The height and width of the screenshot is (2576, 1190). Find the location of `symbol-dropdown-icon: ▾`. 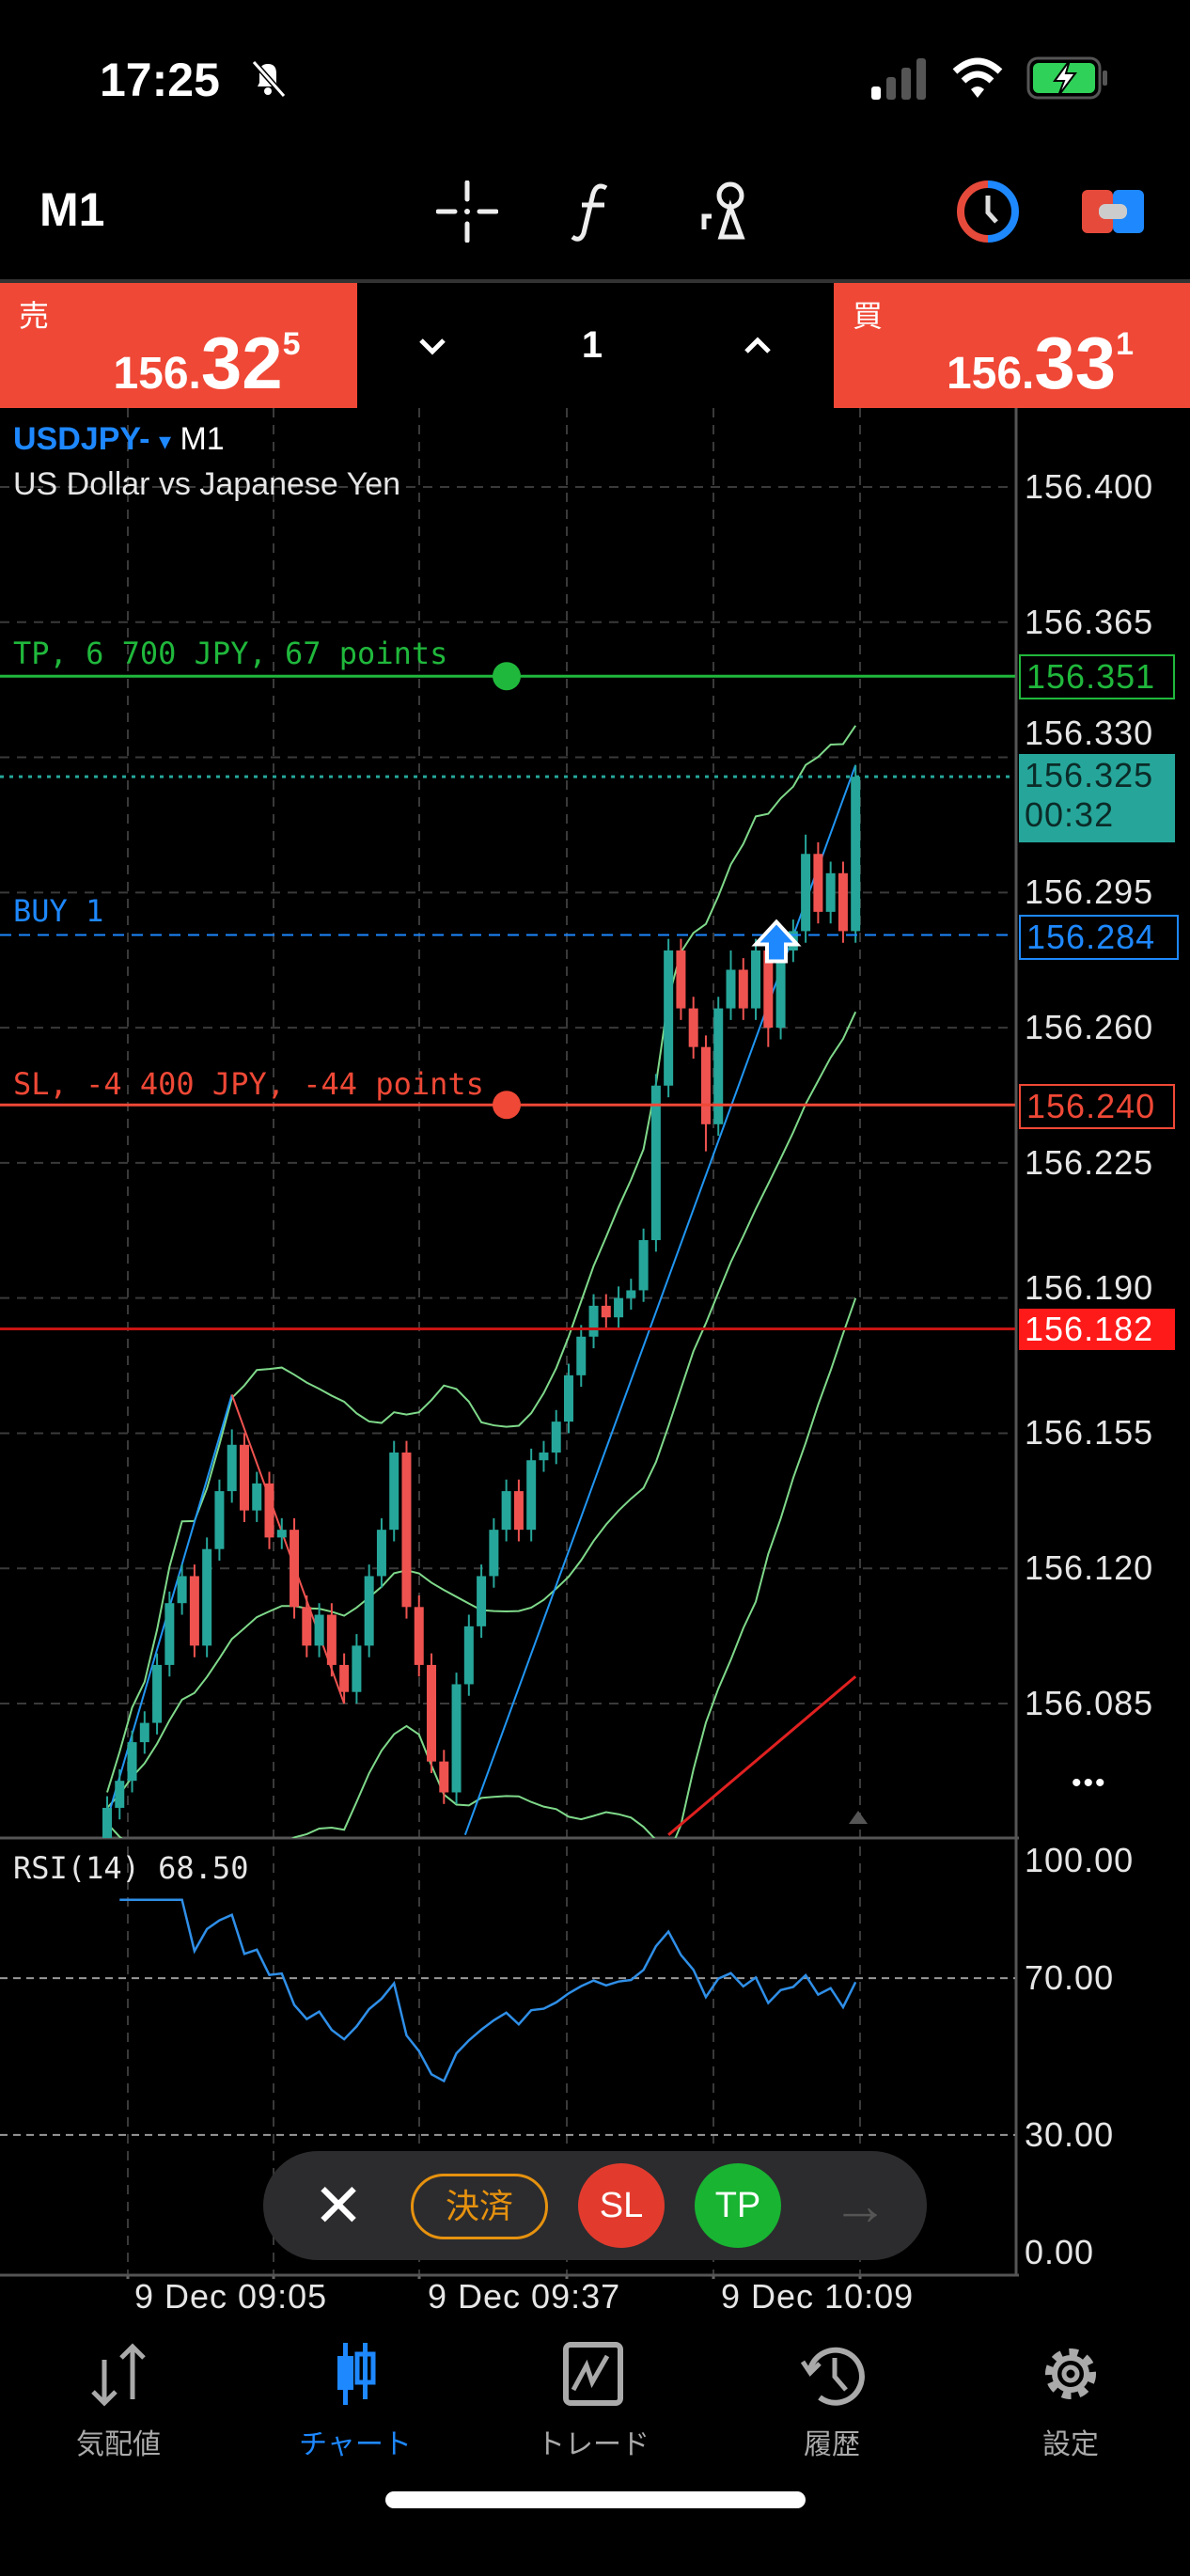

symbol-dropdown-icon: ▾ is located at coordinates (165, 441).